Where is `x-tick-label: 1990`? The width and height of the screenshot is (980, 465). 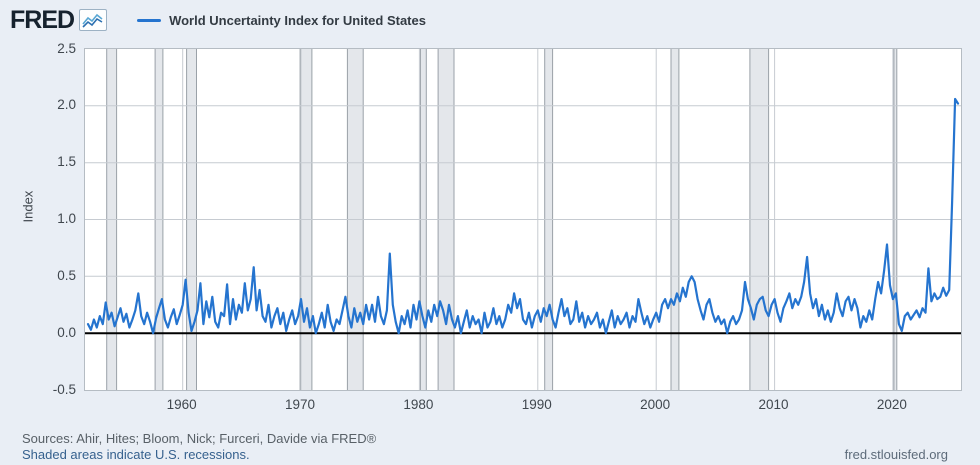 x-tick-label: 1990 is located at coordinates (536, 404).